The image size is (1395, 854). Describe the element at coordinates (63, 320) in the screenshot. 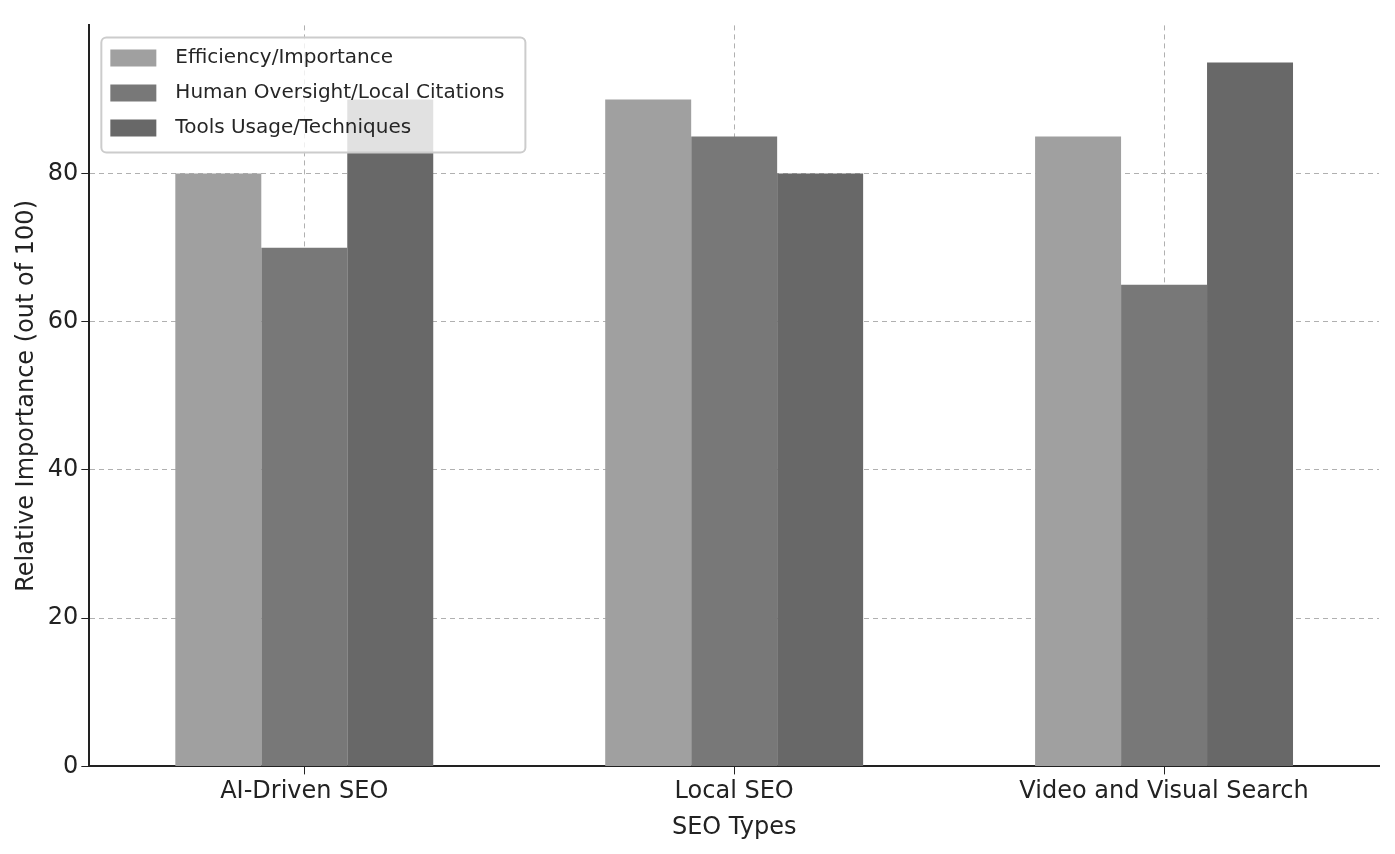

I see `y-tick-label: 60` at that location.